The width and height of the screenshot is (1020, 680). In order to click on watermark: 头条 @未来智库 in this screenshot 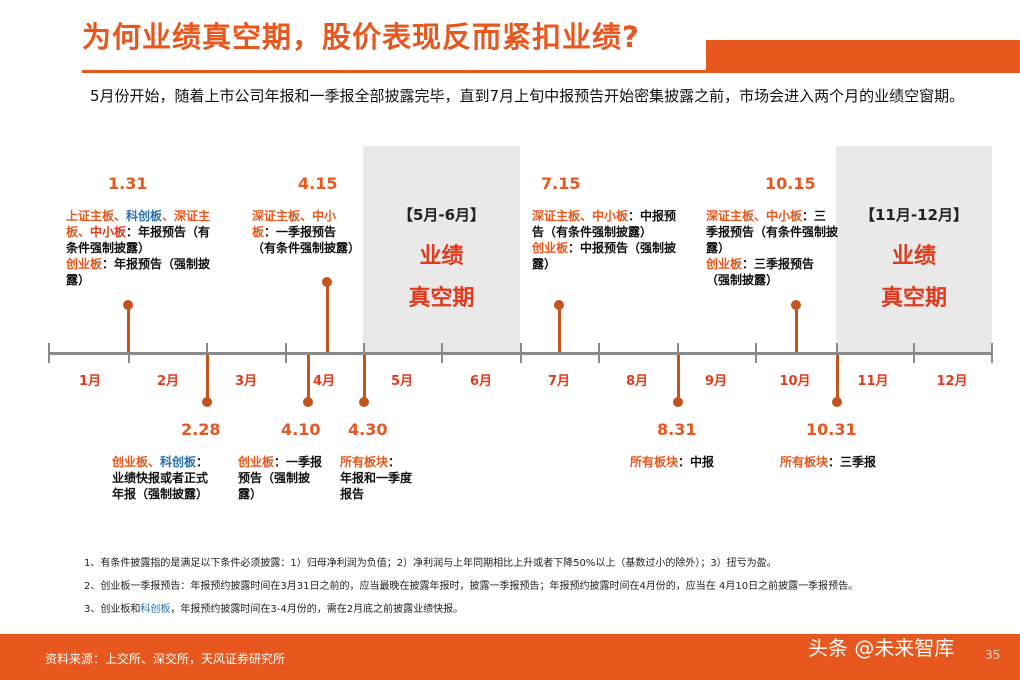, I will do `click(881, 648)`.